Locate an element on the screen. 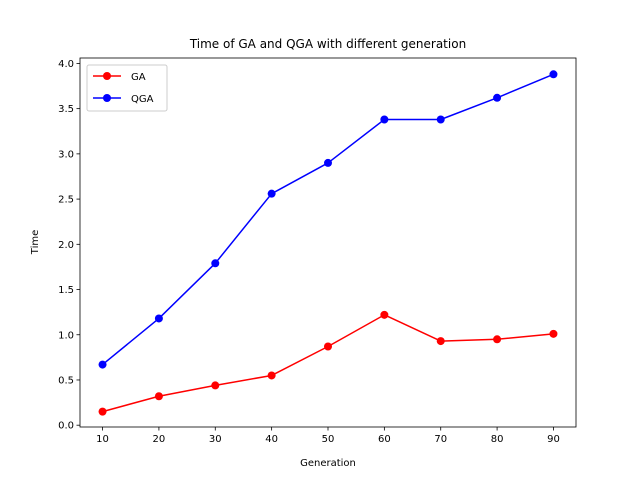 This screenshot has width=640, height=480. legend-marker-ga is located at coordinates (107, 76).